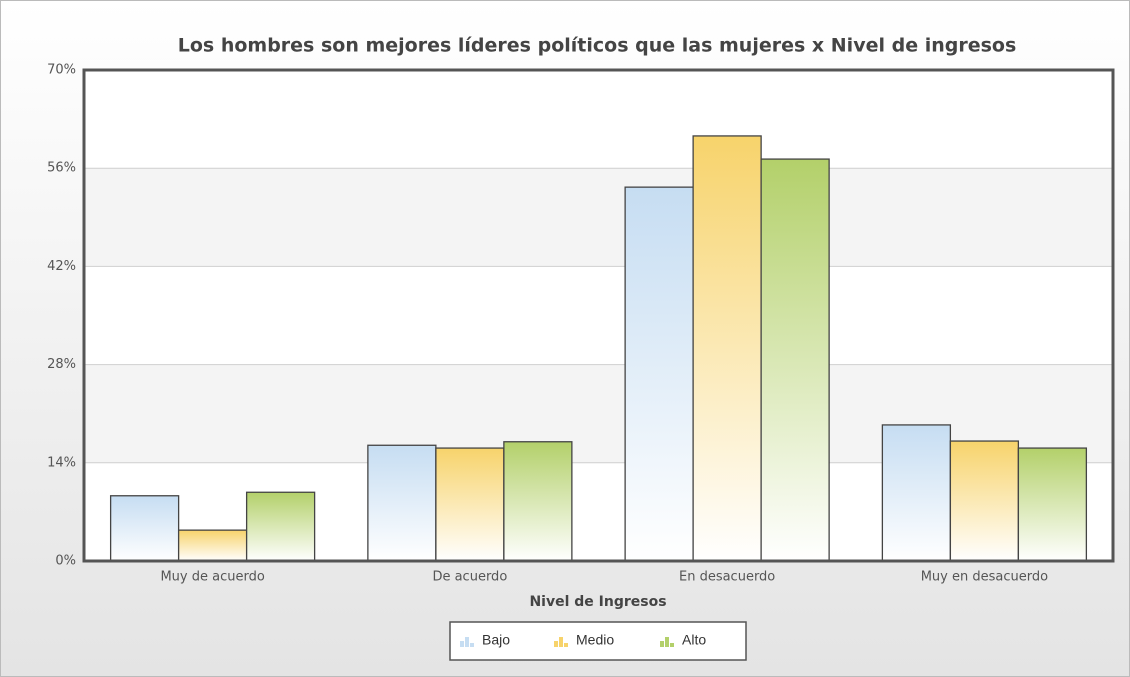 The width and height of the screenshot is (1130, 677). I want to click on legend-box, so click(598, 641).